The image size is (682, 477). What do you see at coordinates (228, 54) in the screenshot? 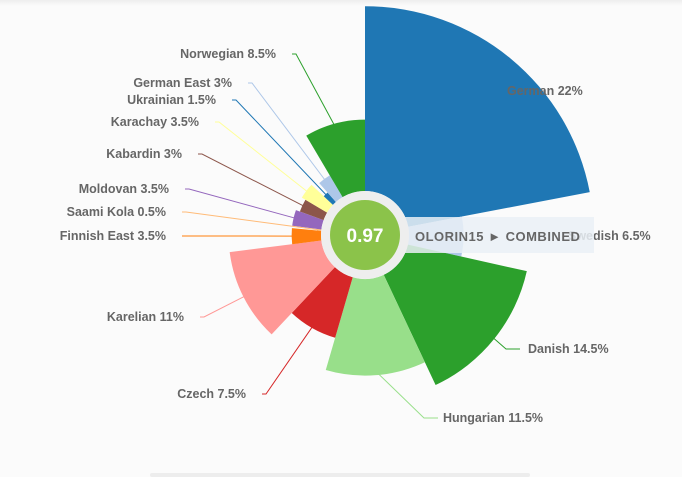
I see `slice-label: Norwegian 8.5%` at bounding box center [228, 54].